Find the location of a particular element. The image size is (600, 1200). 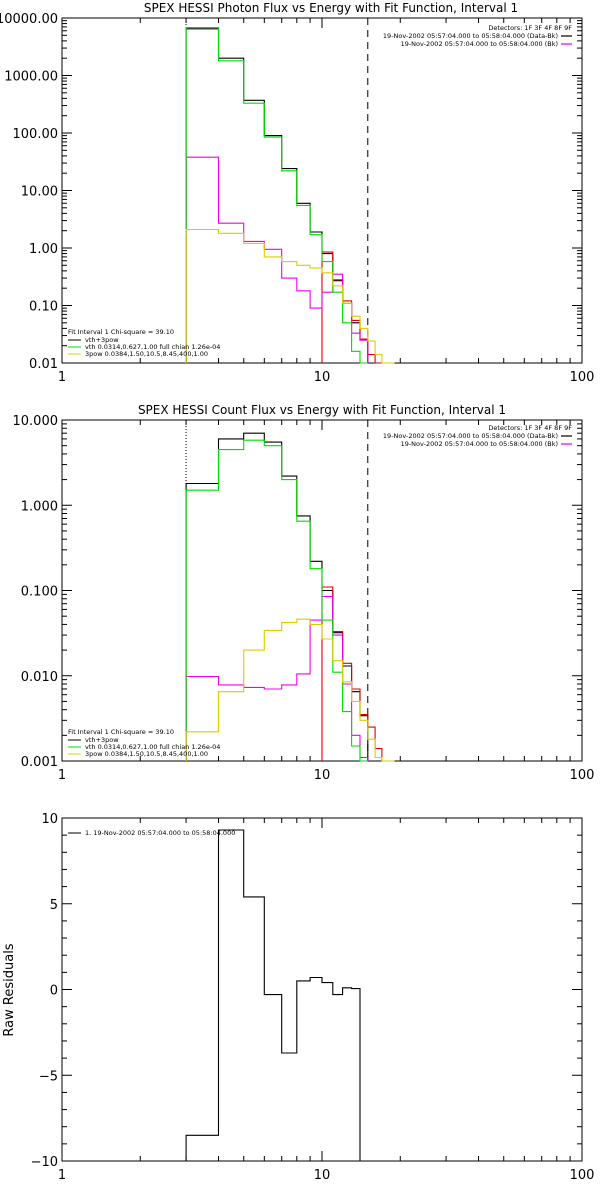

count-y-tick-label-0-100: 0.100 is located at coordinates (39, 592).